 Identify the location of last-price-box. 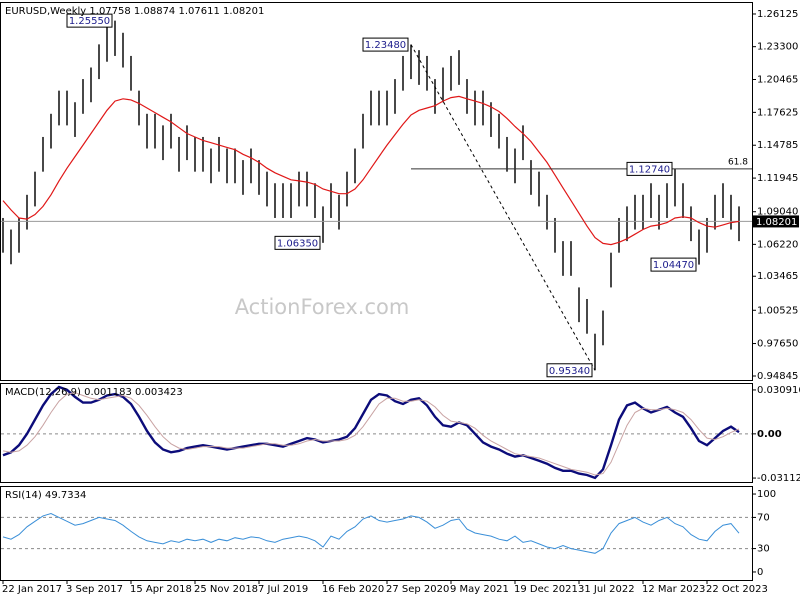
(776, 221).